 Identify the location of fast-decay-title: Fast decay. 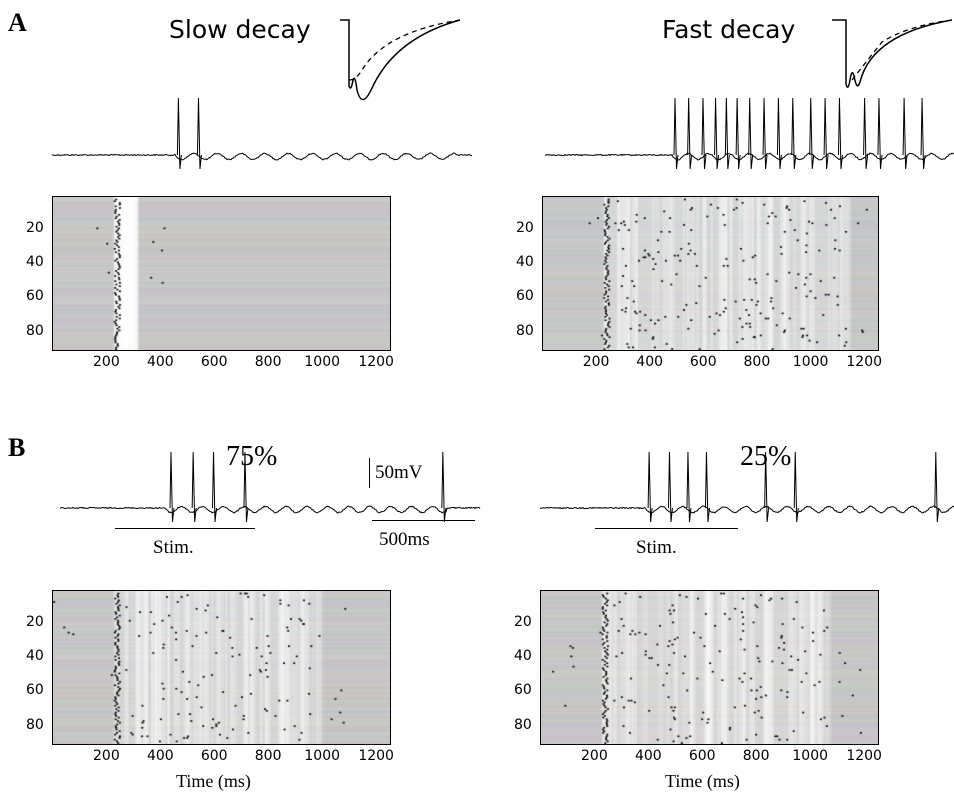
(729, 29).